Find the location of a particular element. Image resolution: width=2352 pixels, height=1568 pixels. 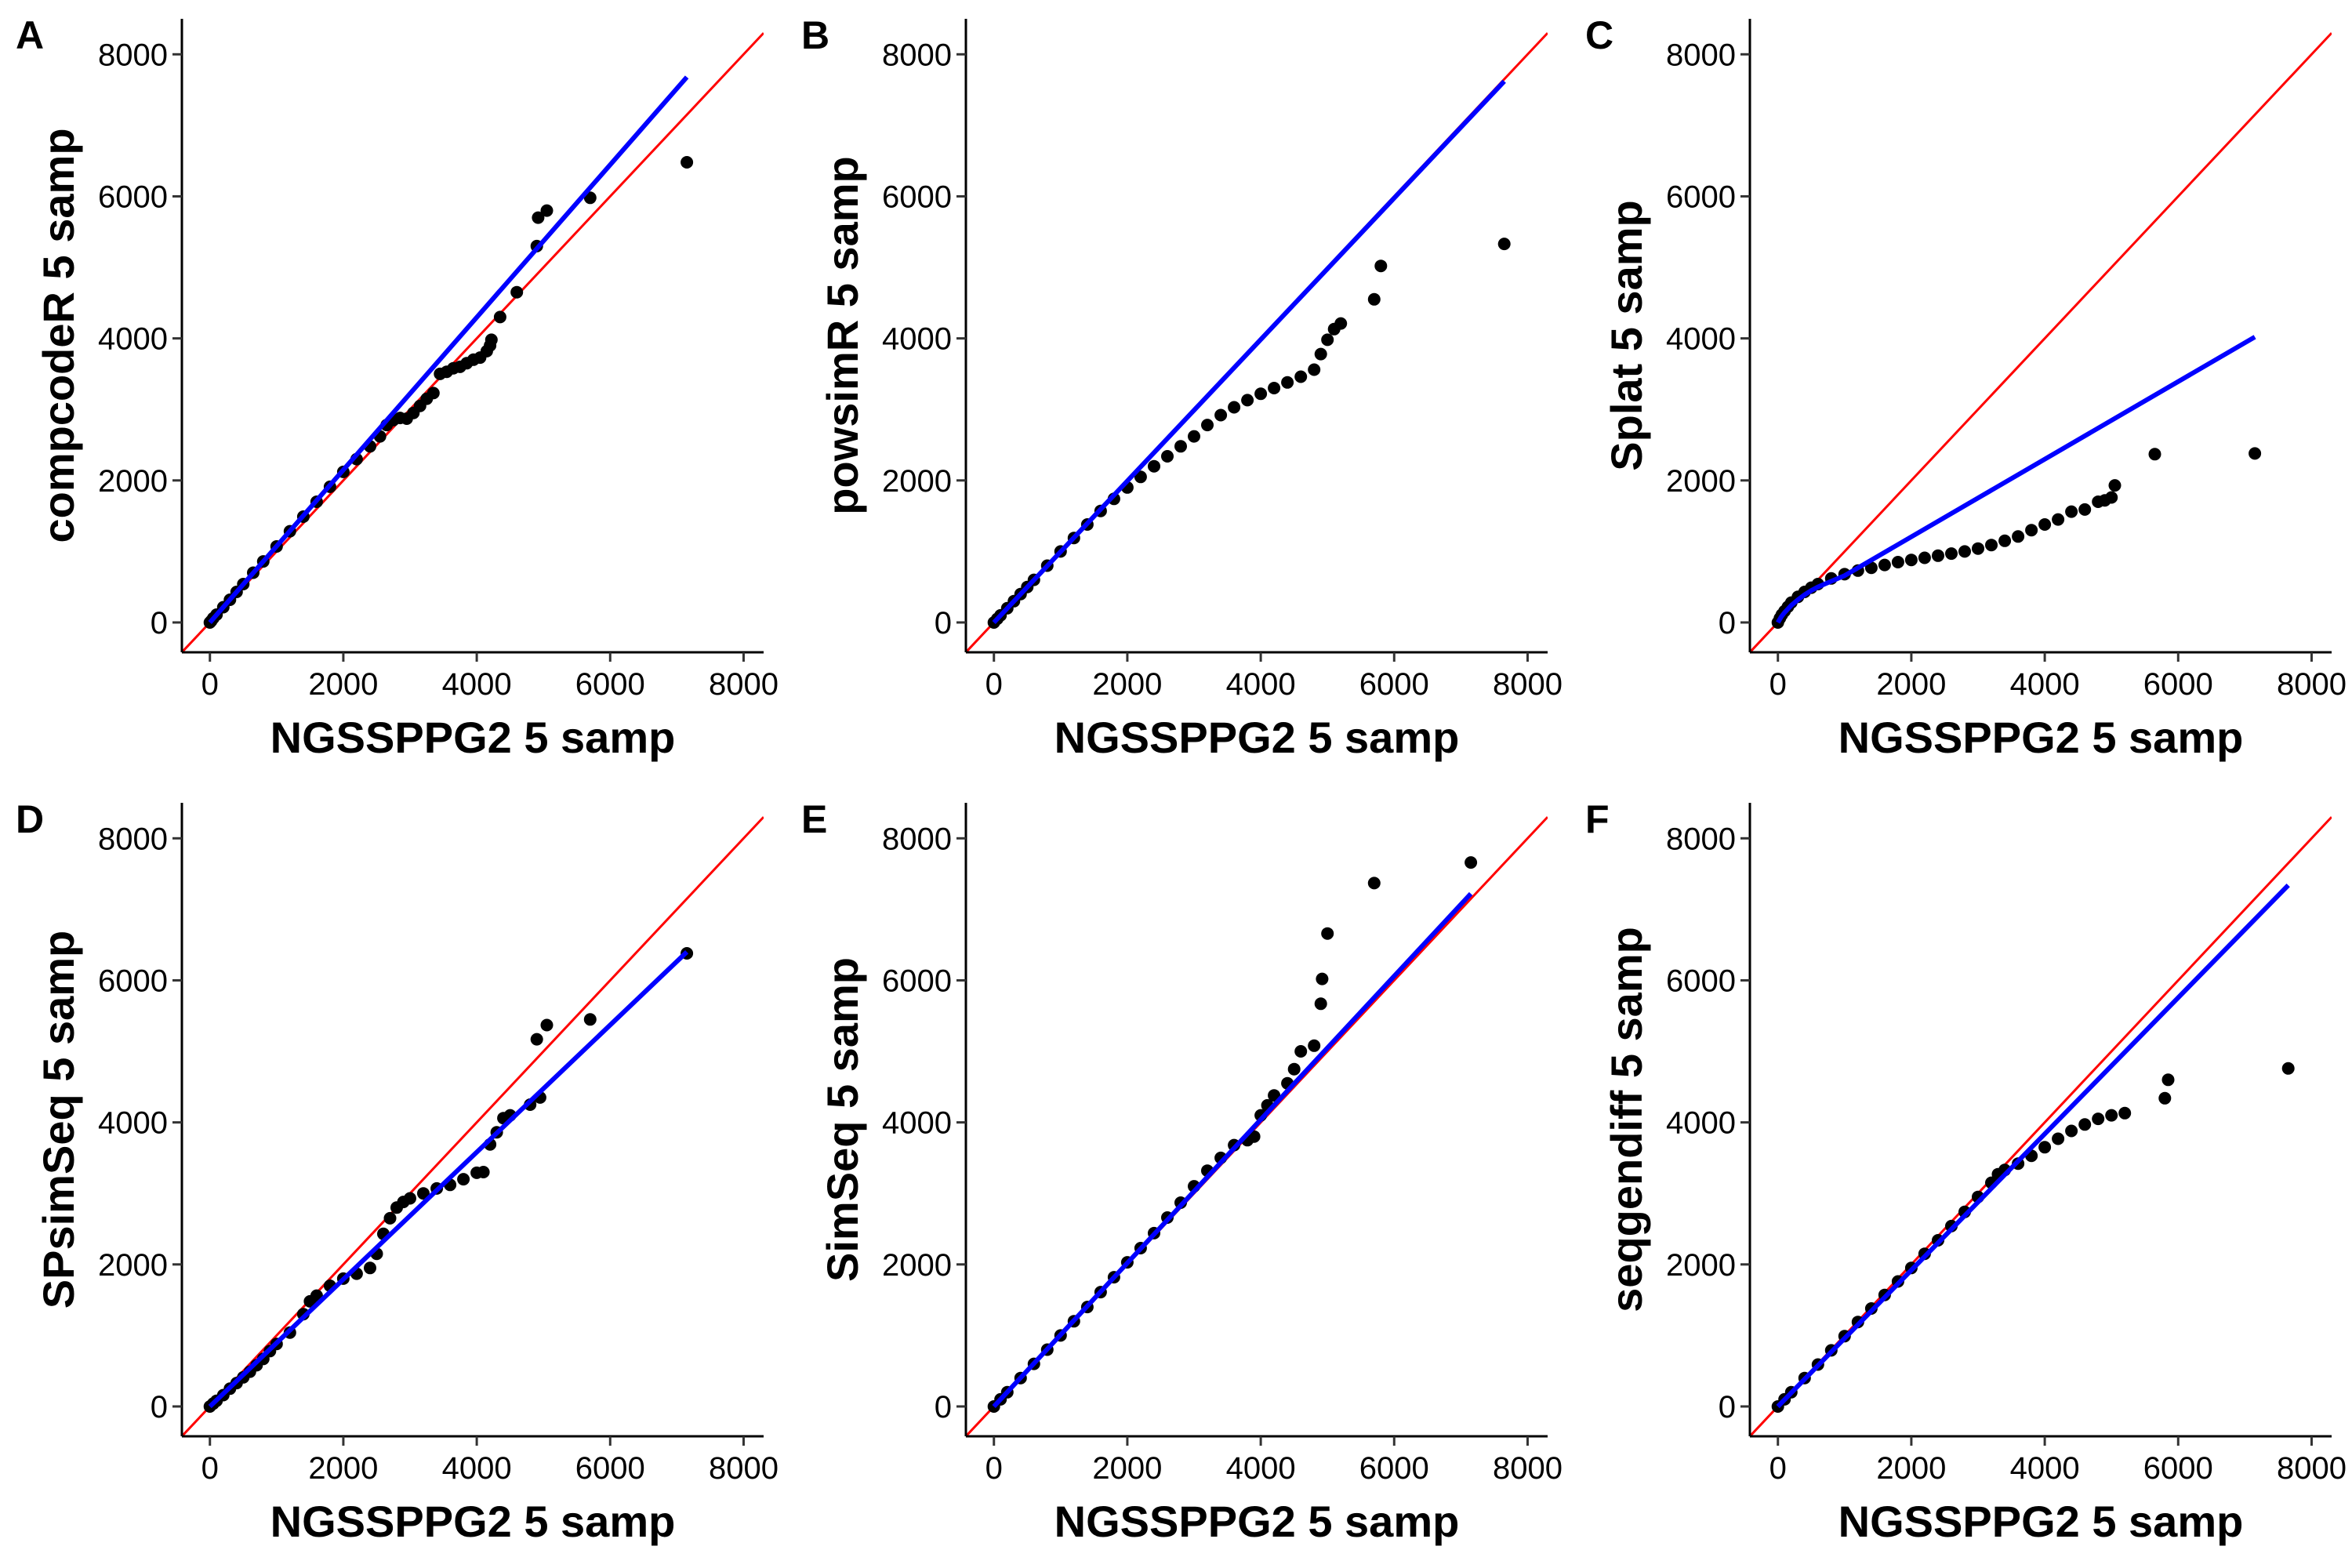

panel-label: C is located at coordinates (1599, 35).